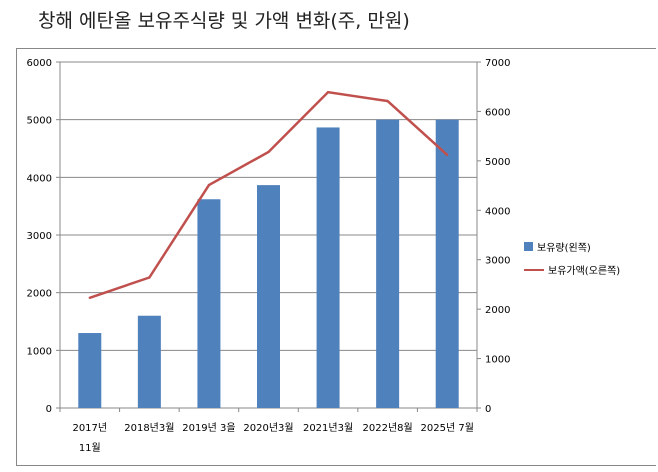  Describe the element at coordinates (497, 112) in the screenshot. I see `right-tick-label: 6000` at that location.